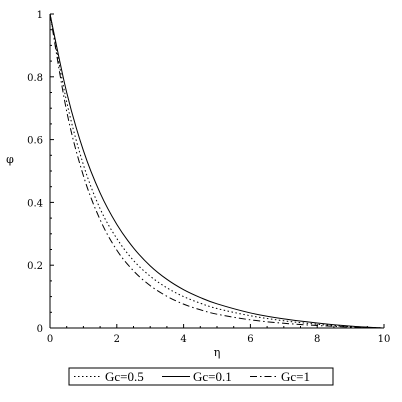  What do you see at coordinates (40, 329) in the screenshot?
I see `y-tick-label: 0` at bounding box center [40, 329].